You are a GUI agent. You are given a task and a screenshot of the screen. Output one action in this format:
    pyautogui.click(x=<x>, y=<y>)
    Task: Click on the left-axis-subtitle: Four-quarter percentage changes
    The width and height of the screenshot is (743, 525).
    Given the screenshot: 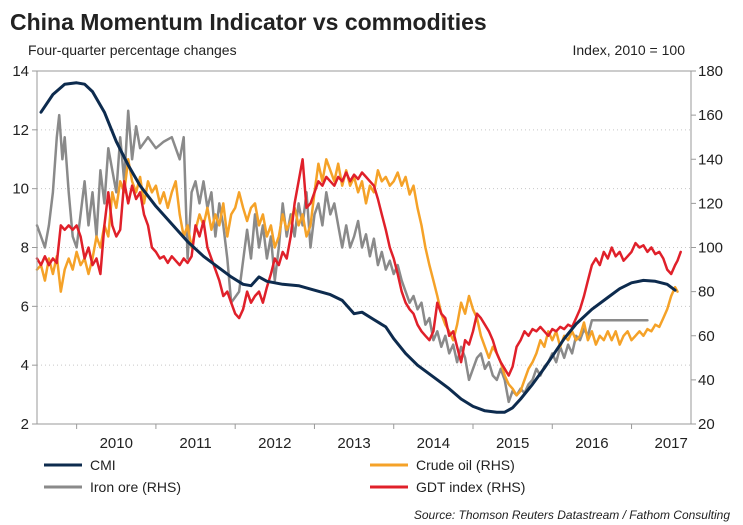 What is the action you would take?
    pyautogui.click(x=132, y=50)
    